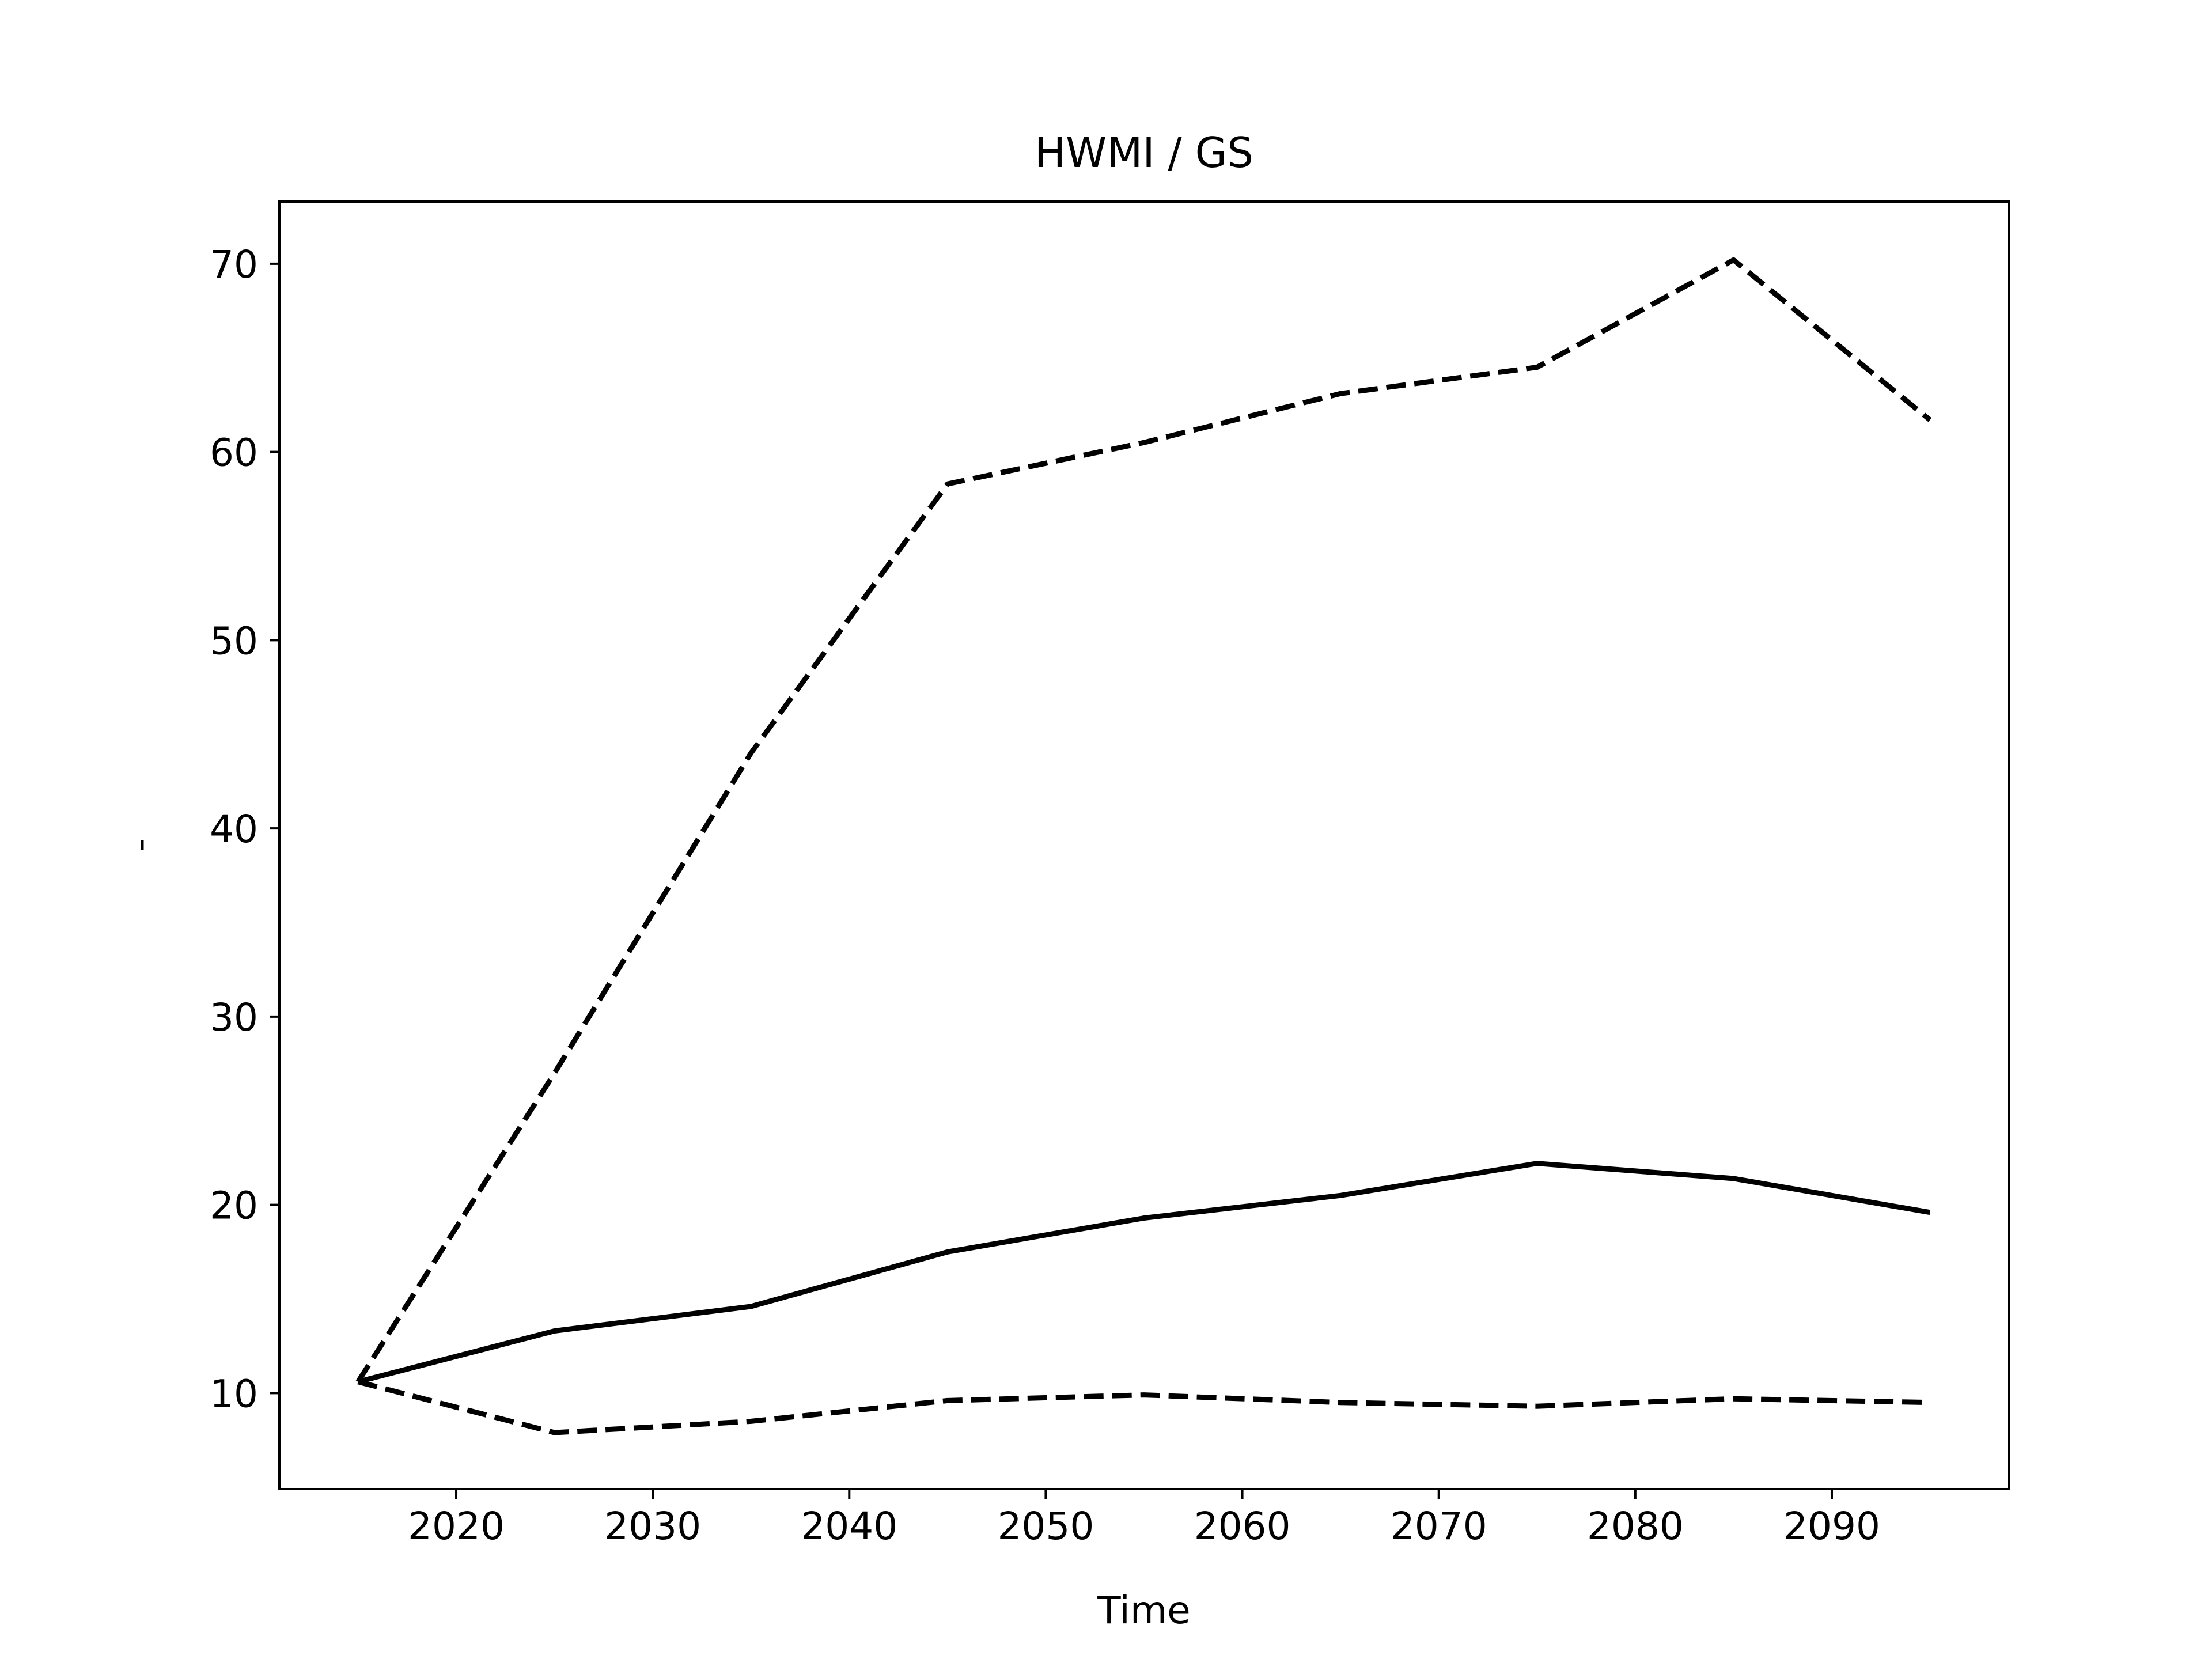 Image resolution: width=2212 pixels, height=1659 pixels. I want to click on y-tick-label: 20, so click(234, 1206).